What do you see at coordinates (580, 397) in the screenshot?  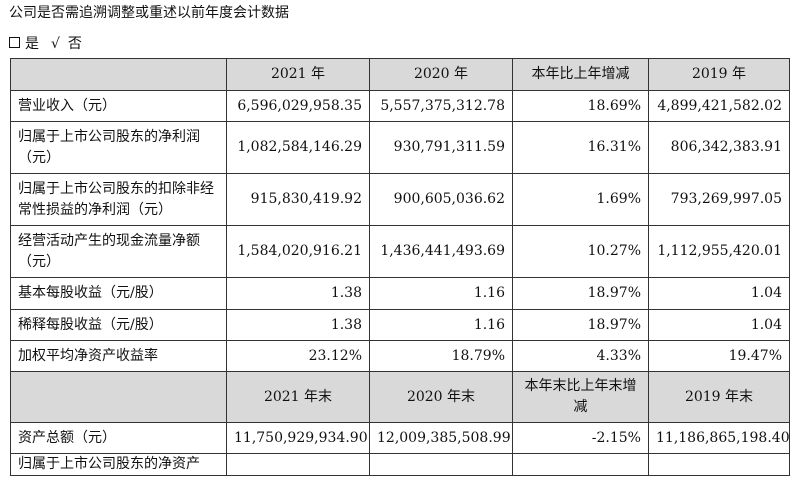 I see `header-cell: 本年末比上年末增减` at bounding box center [580, 397].